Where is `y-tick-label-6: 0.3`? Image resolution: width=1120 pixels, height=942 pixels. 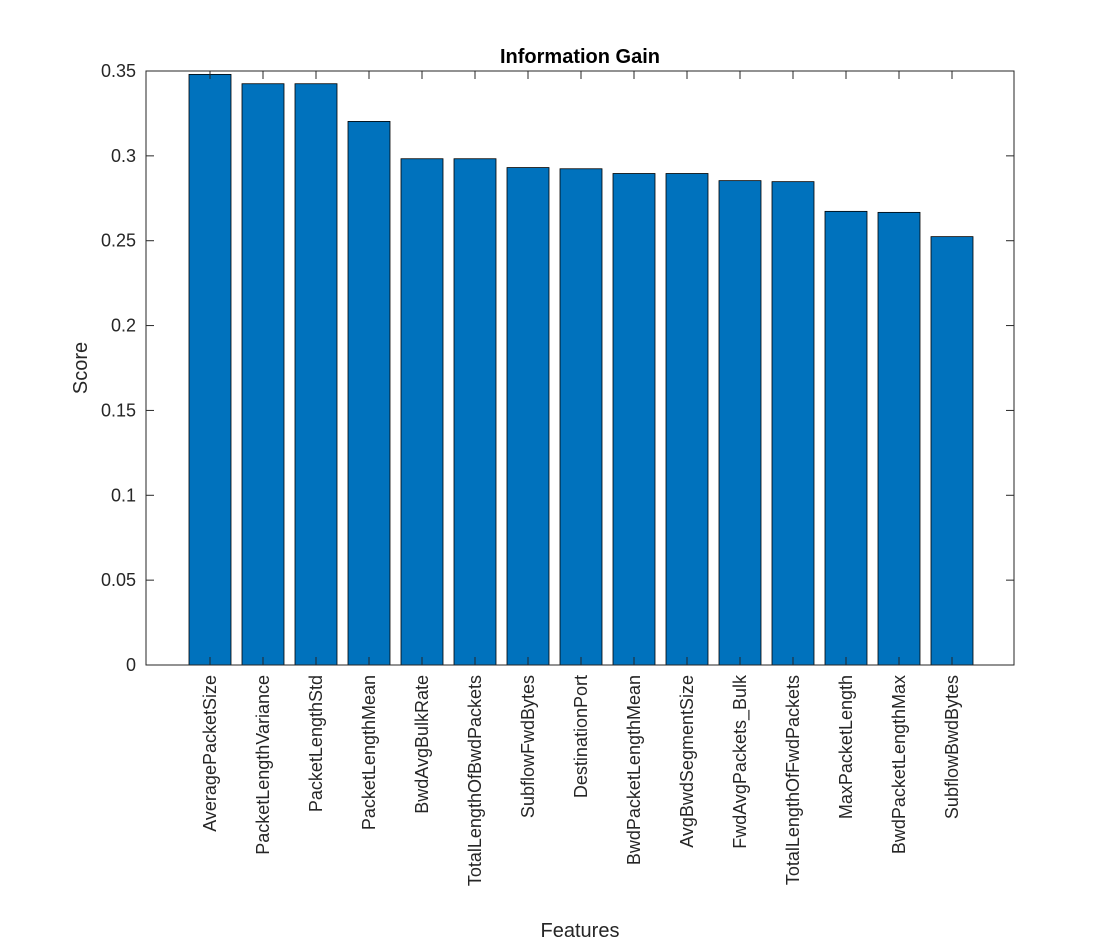
y-tick-label-6: 0.3 is located at coordinates (123, 156).